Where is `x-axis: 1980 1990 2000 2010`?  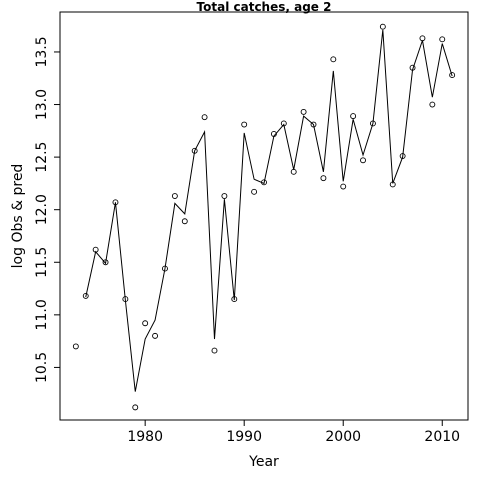 x-axis: 1980 1990 2000 2010 is located at coordinates (293, 432).